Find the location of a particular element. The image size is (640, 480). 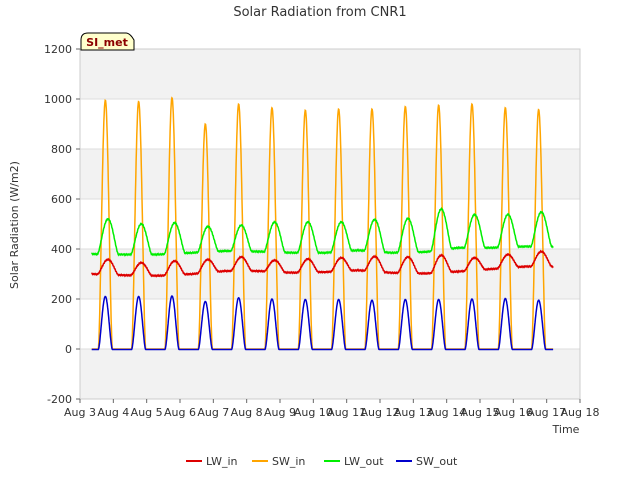

y-tick-label: 600 is located at coordinates (61, 199).